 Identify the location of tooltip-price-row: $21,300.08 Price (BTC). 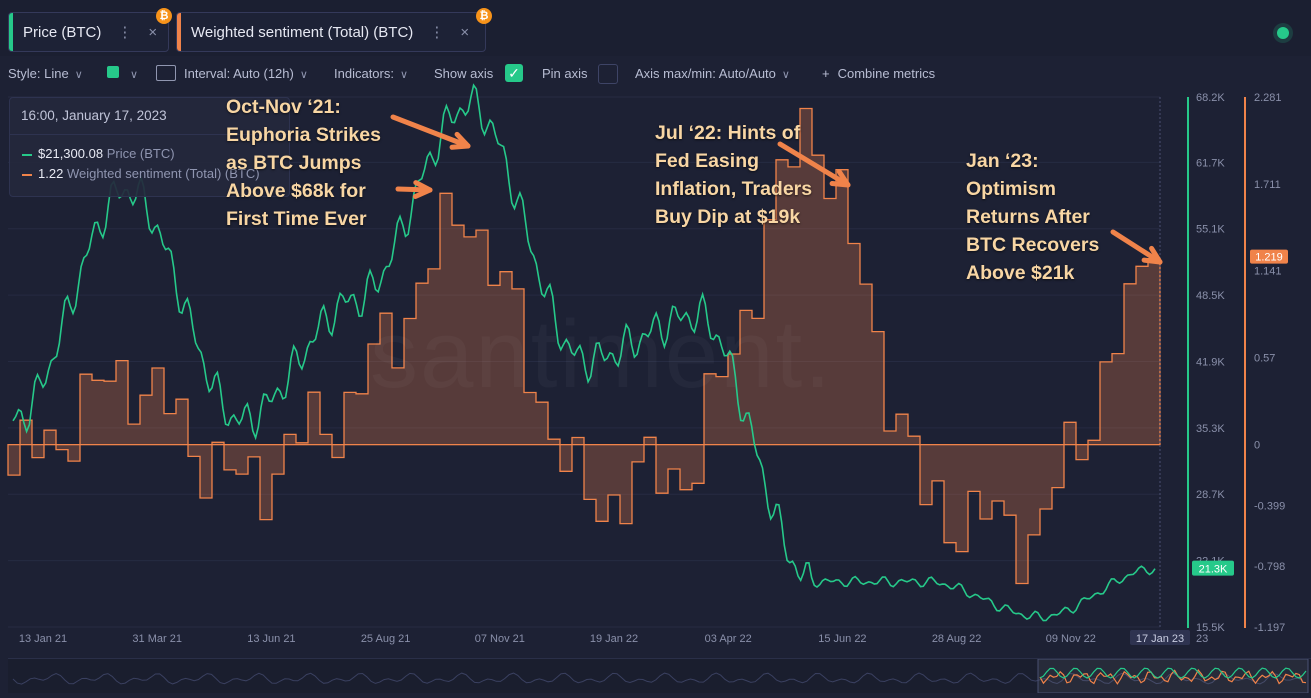
(98, 153).